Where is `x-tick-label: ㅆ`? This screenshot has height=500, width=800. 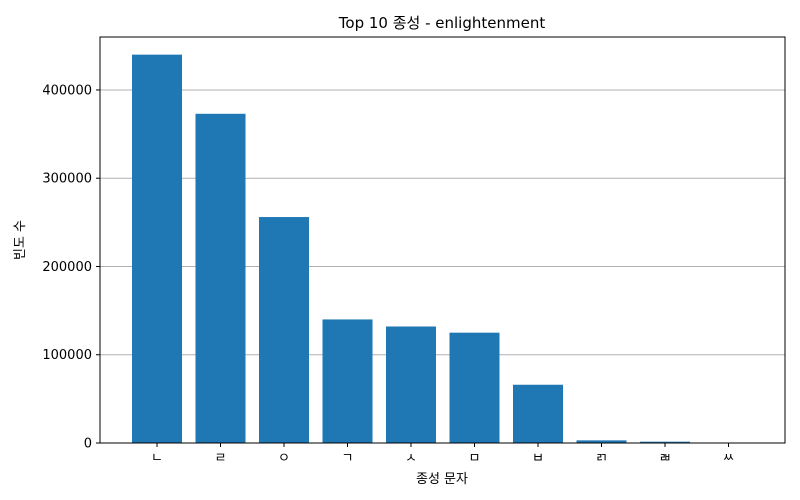
x-tick-label: ㅆ is located at coordinates (729, 458).